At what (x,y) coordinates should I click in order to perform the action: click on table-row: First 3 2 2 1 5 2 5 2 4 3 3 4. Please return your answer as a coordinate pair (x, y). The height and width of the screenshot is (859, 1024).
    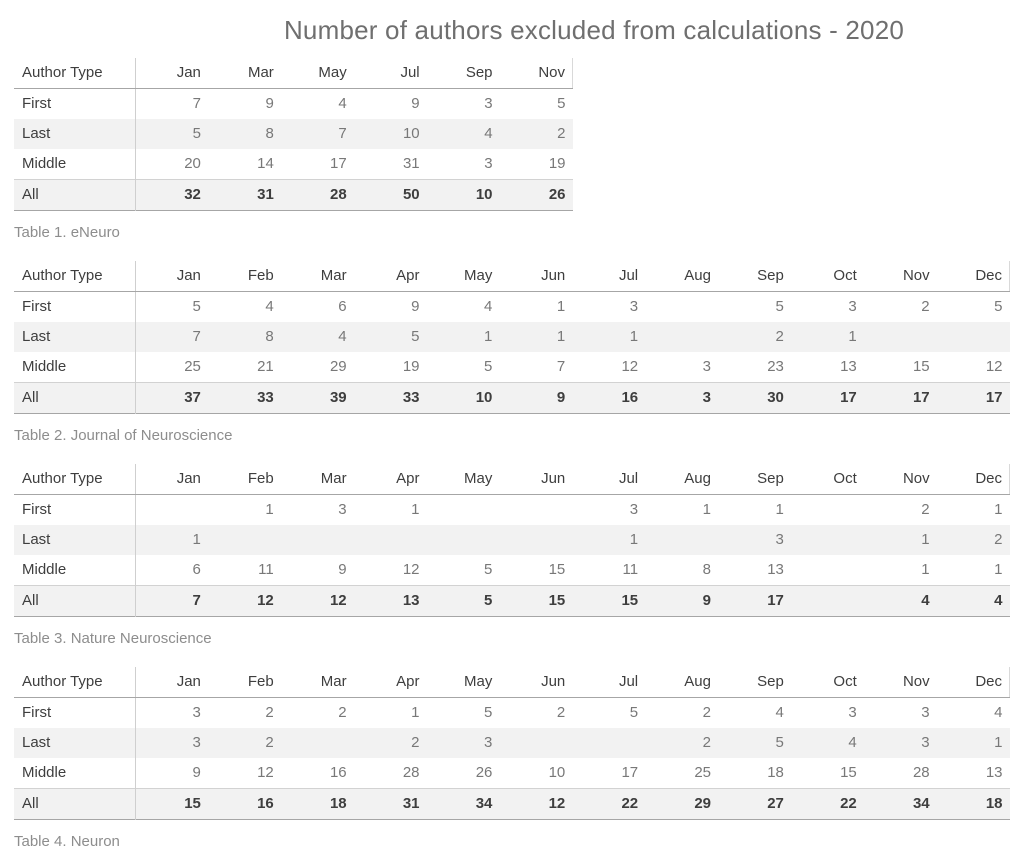
    Looking at the image, I should click on (512, 712).